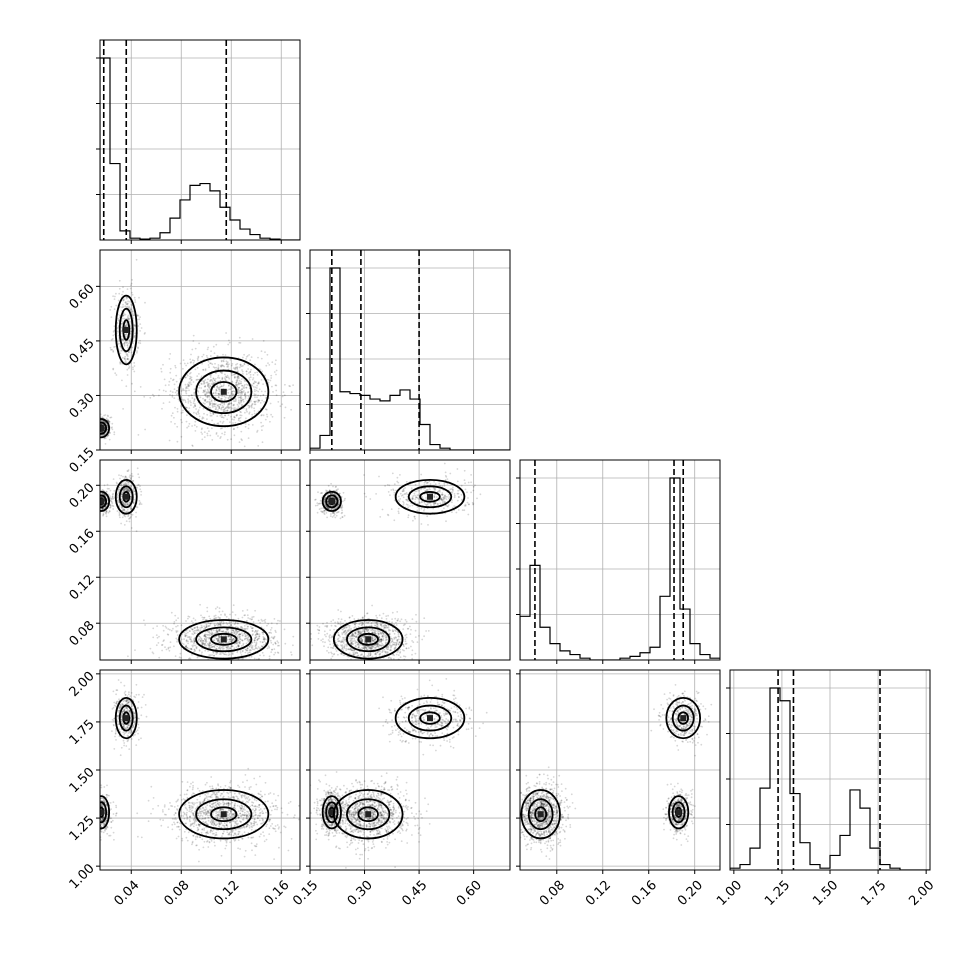 This screenshot has height=970, width=970. What do you see at coordinates (200, 560) in the screenshot?
I see `panel-frame` at bounding box center [200, 560].